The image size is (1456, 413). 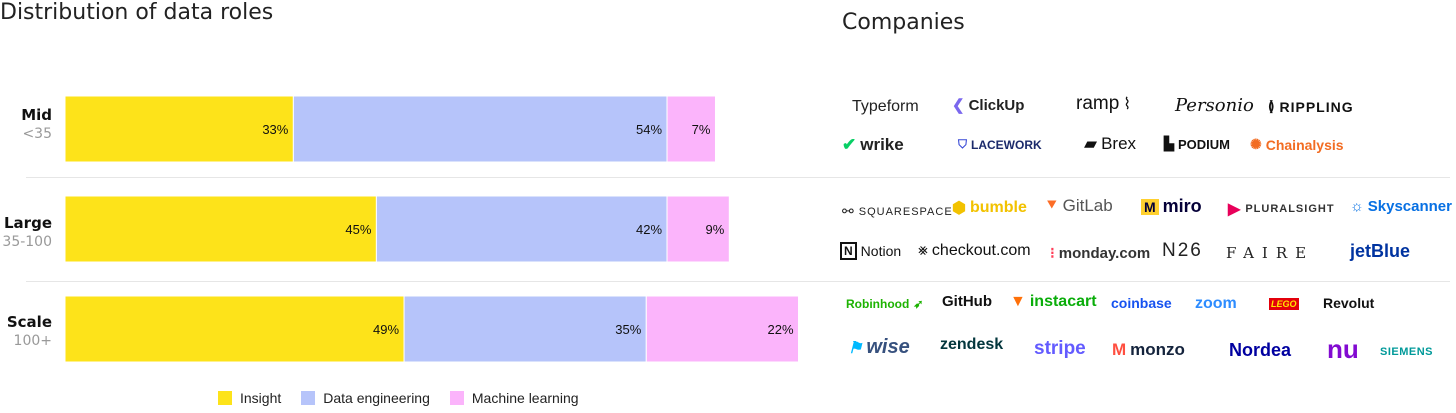 What do you see at coordinates (888, 347) in the screenshot?
I see `logo-text: wise` at bounding box center [888, 347].